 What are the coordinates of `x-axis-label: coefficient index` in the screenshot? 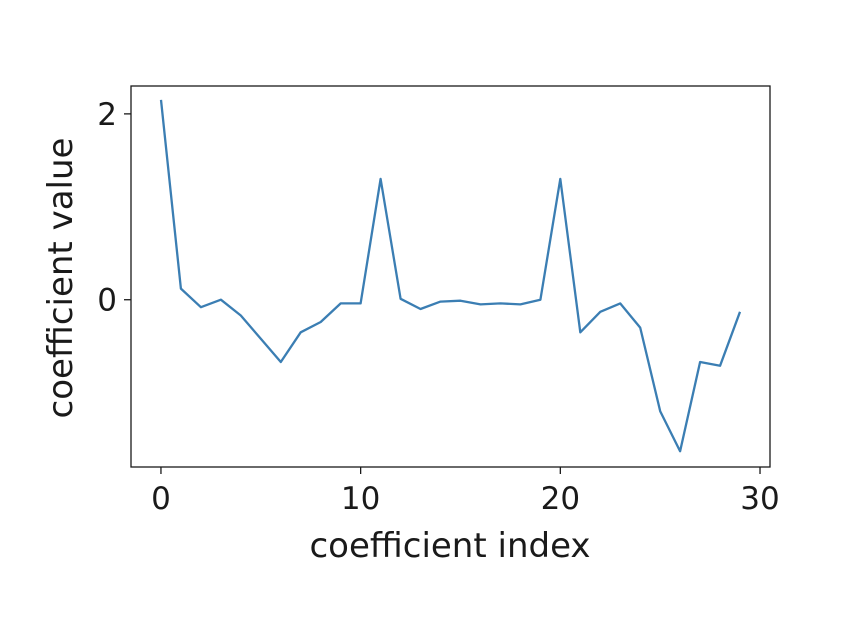 It's located at (449, 546).